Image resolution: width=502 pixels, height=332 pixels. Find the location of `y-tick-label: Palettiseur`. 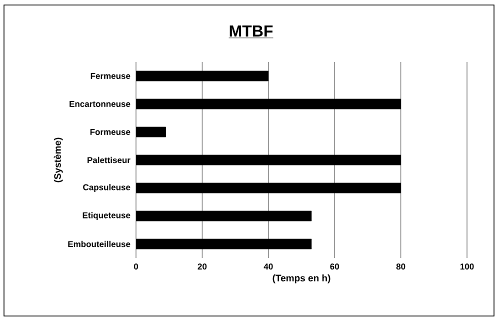

y-tick-label: Palettiseur is located at coordinates (109, 160).